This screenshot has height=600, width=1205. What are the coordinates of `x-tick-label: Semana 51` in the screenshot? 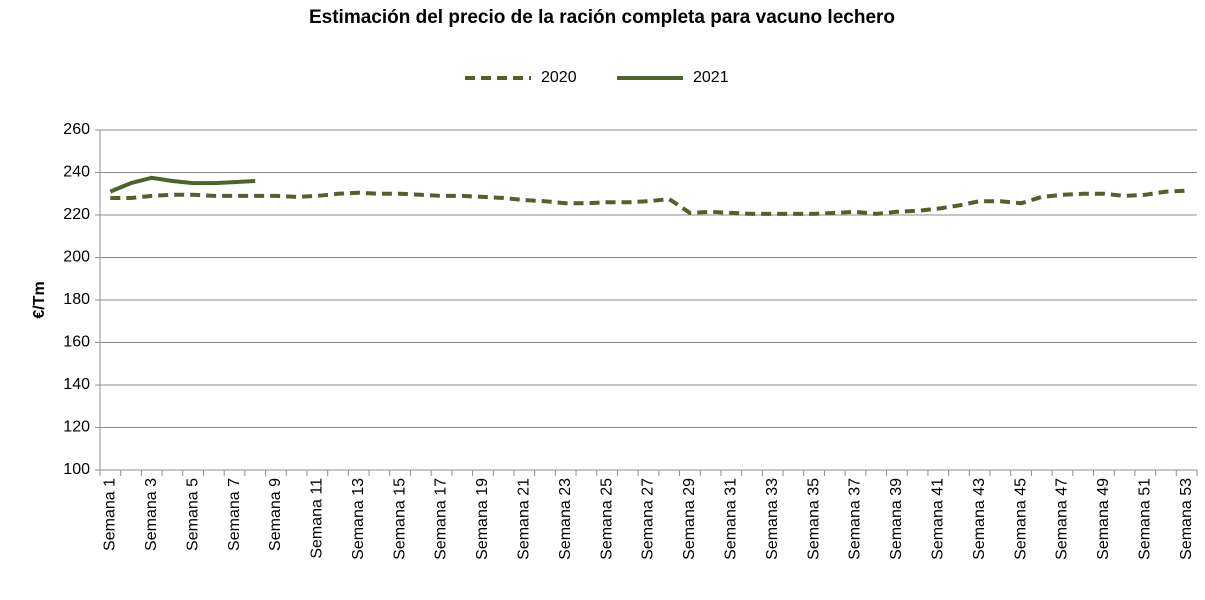 It's located at (1144, 519).